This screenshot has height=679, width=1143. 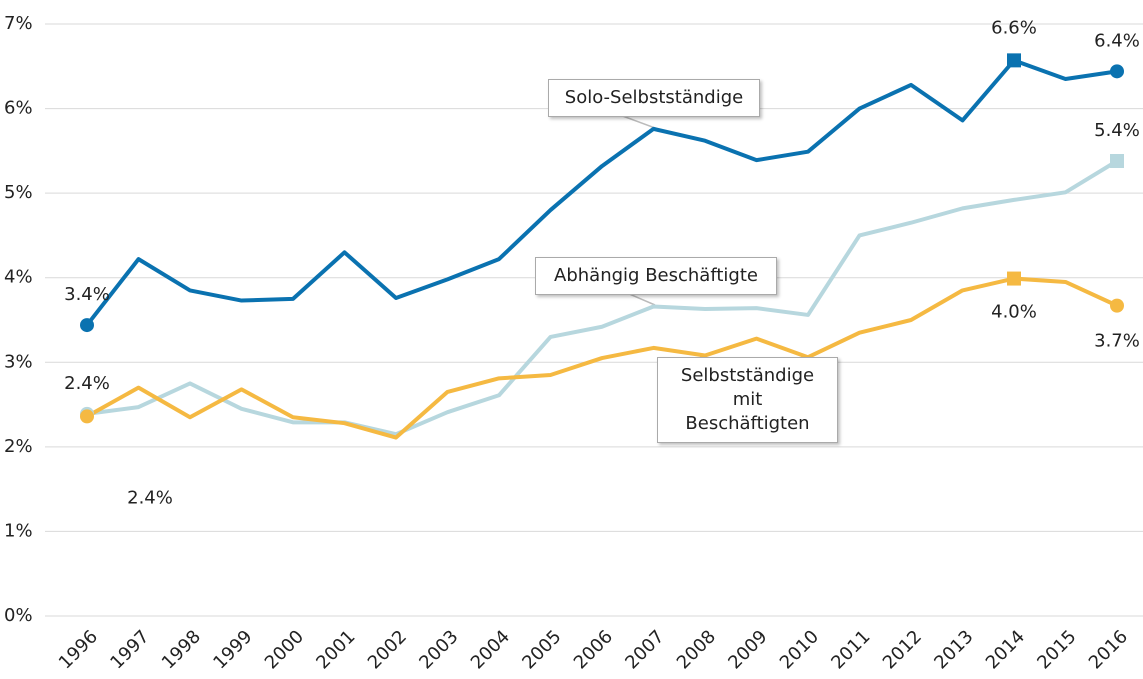 I want to click on x-tick-label: 2005, so click(x=541, y=649).